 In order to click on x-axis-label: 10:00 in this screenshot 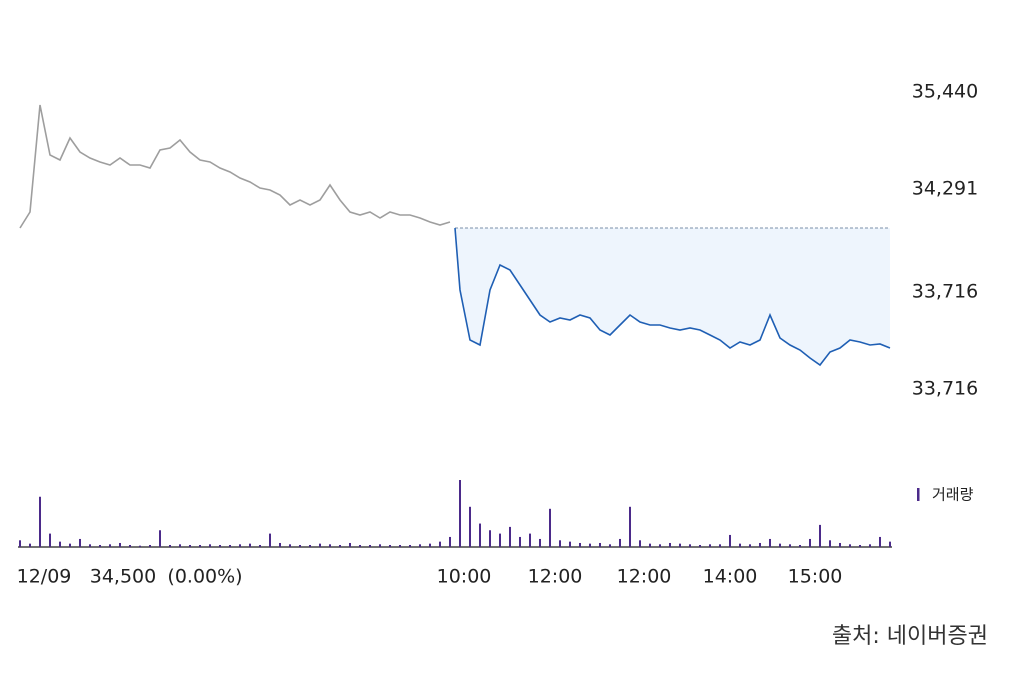, I will do `click(464, 577)`.